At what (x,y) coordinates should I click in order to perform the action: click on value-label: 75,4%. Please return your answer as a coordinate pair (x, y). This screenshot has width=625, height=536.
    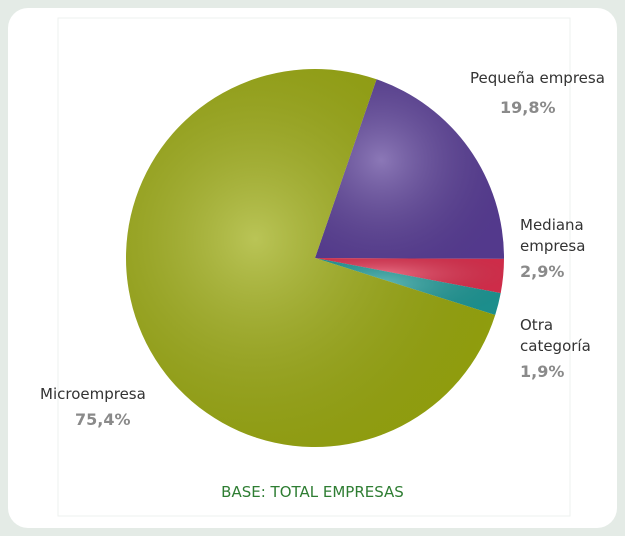
    Looking at the image, I should click on (103, 419).